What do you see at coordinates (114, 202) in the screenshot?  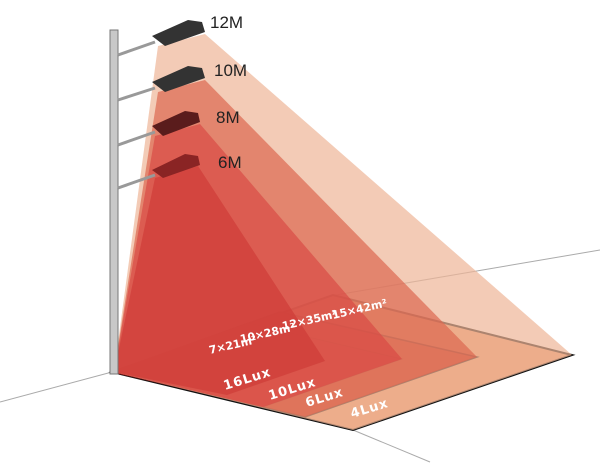 I see `pole` at bounding box center [114, 202].